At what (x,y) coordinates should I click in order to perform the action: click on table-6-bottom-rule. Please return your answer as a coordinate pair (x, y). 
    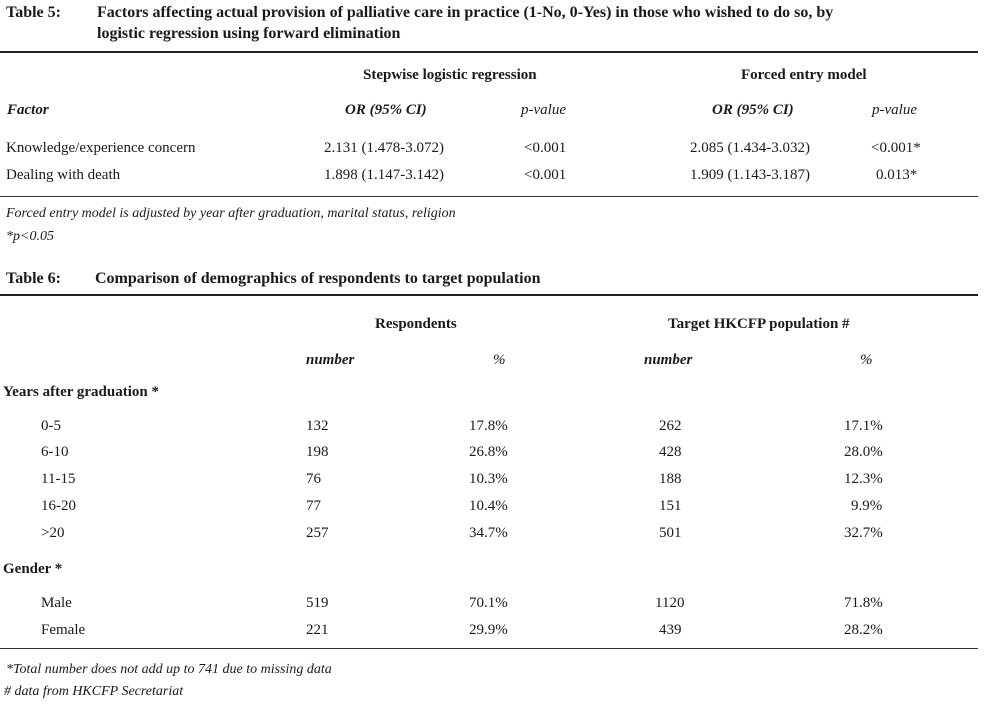
    Looking at the image, I should click on (489, 648).